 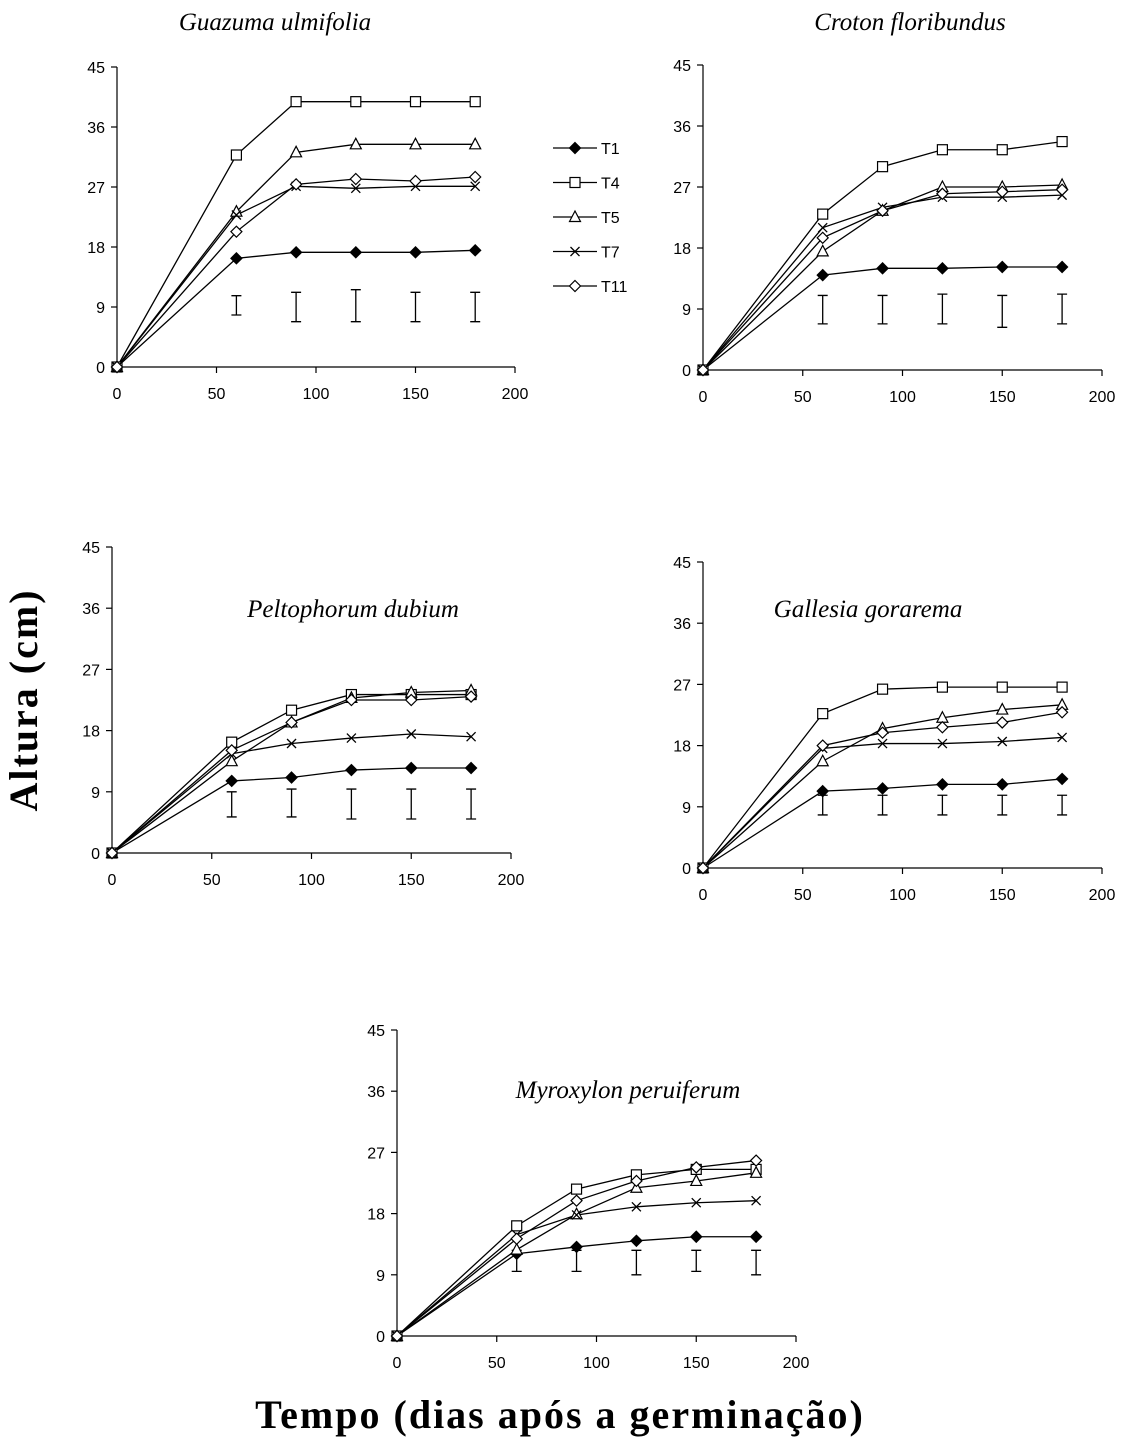 What do you see at coordinates (586, 149) in the screenshot?
I see `legend-item-t1: T1` at bounding box center [586, 149].